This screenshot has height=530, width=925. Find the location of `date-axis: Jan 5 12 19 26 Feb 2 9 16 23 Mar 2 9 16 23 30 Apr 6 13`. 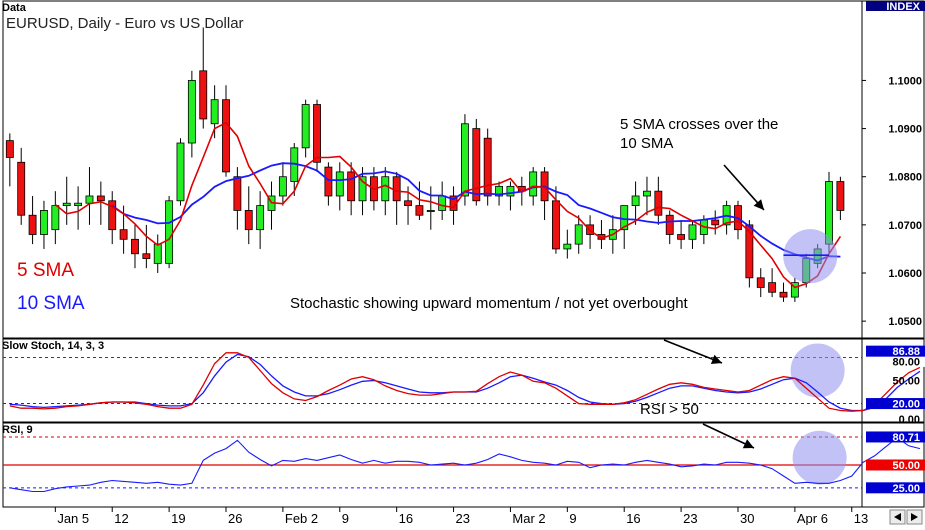

date-axis: Jan 5 12 19 26 Feb 2 9 16 23 Mar 2 9 16 23 30 Apr 6 13 is located at coordinates (488, 516).